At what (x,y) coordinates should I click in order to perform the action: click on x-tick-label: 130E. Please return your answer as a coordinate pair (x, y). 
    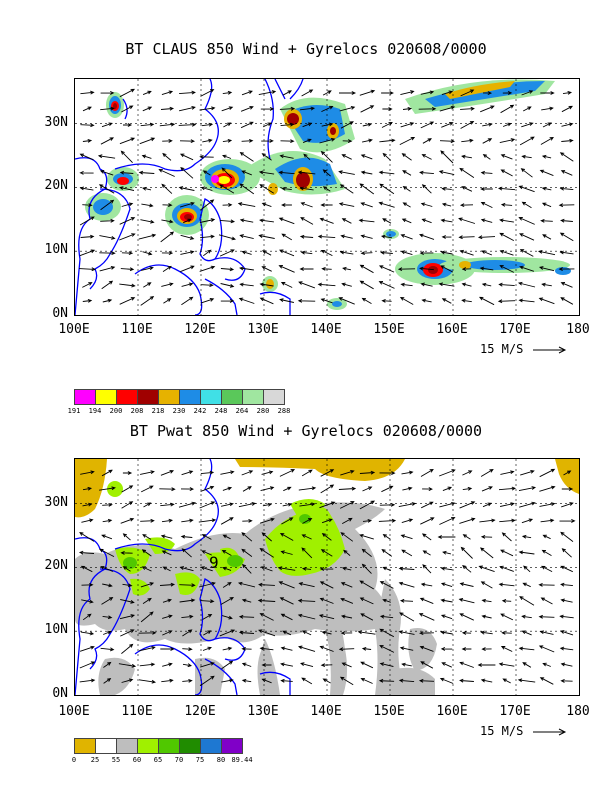
    Looking at the image, I should click on (263, 329).